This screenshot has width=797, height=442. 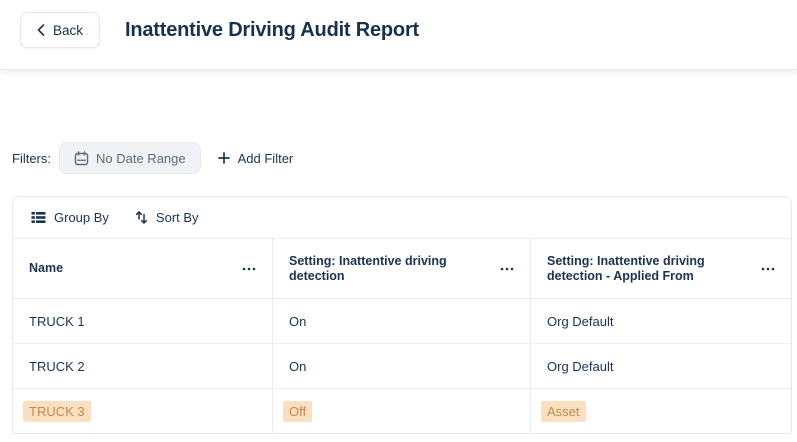 What do you see at coordinates (46, 268) in the screenshot?
I see `column-header-label: Name` at bounding box center [46, 268].